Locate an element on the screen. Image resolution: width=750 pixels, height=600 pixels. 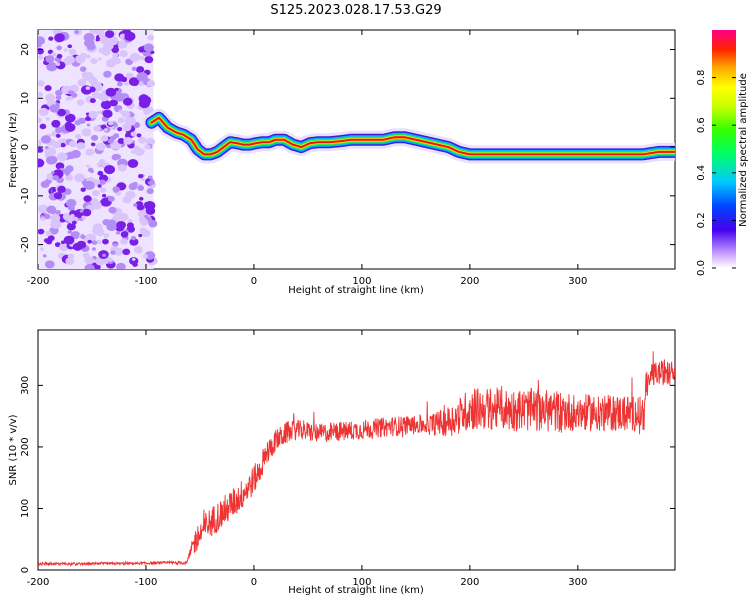
snr-y-axis-label: SNR (10 * v/v) is located at coordinates (13, 449).